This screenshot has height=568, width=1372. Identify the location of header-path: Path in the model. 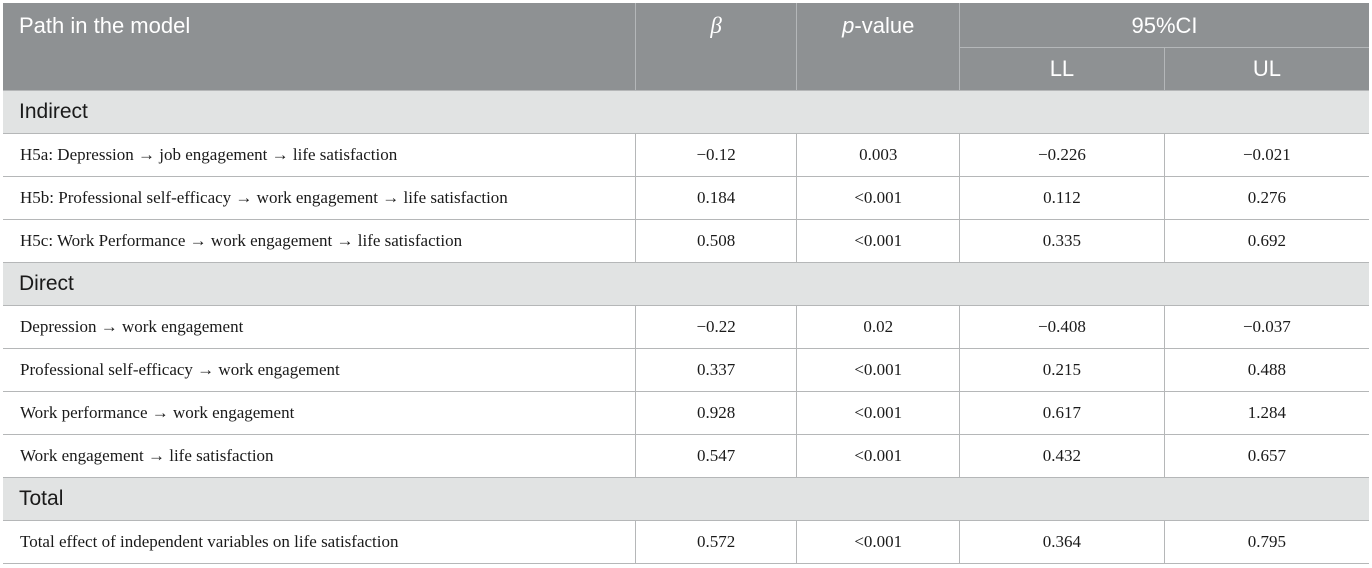
(319, 47).